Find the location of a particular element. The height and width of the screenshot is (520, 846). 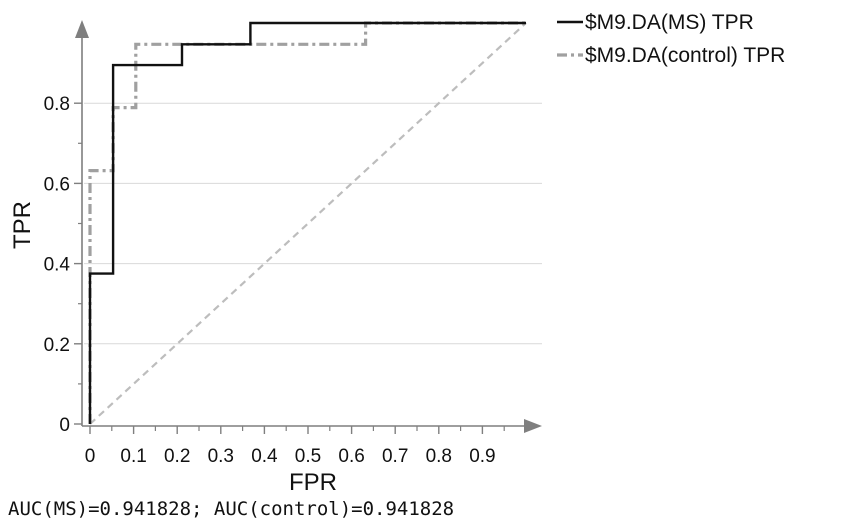

y-tick-label: 0.8 is located at coordinates (57, 104).